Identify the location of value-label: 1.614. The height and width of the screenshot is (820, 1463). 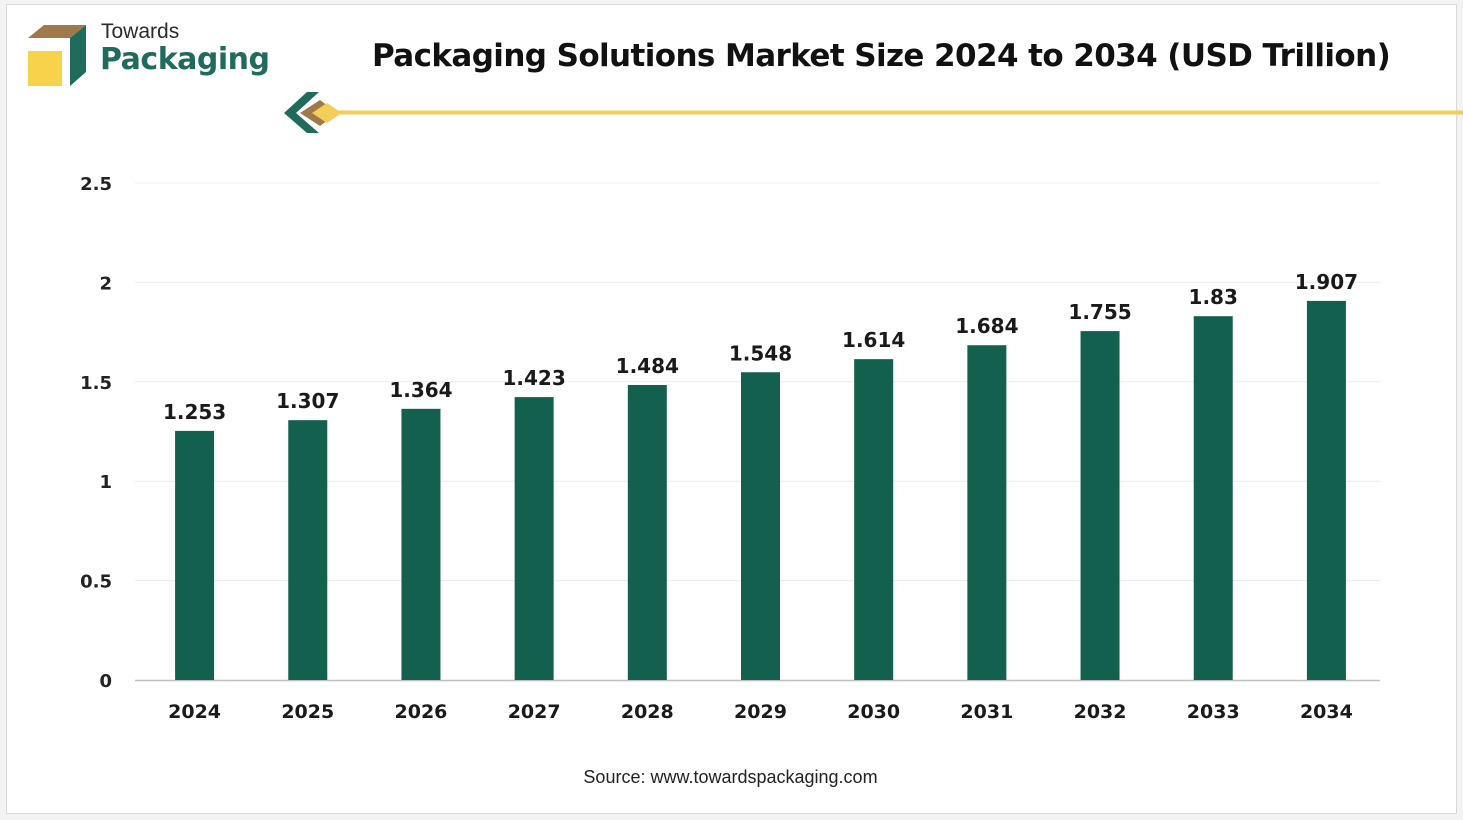
(873, 340).